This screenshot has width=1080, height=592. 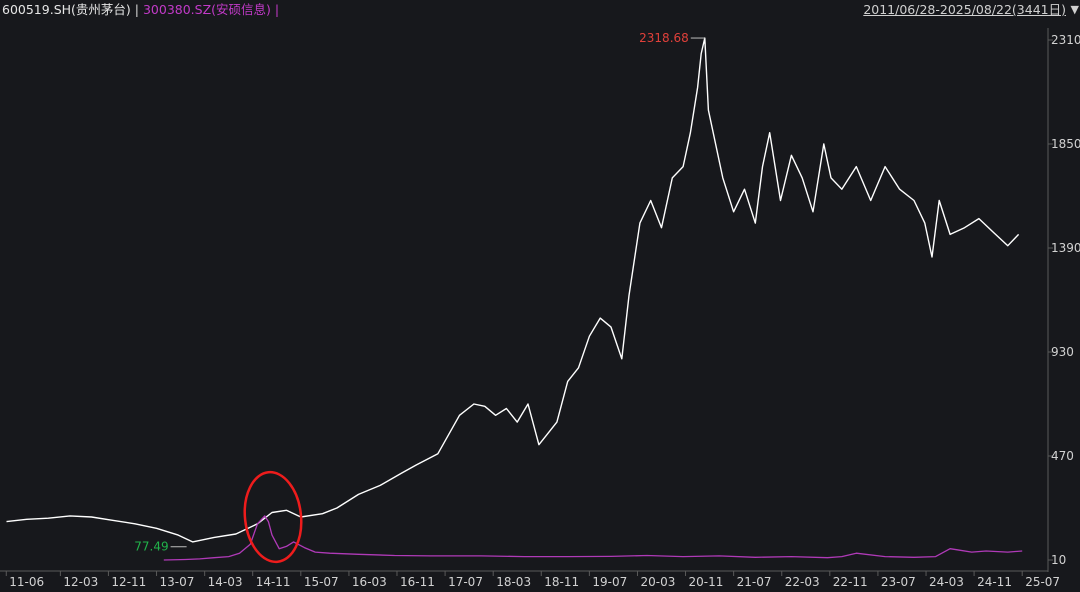 What do you see at coordinates (1065, 248) in the screenshot?
I see `y-tick-label: 1390` at bounding box center [1065, 248].